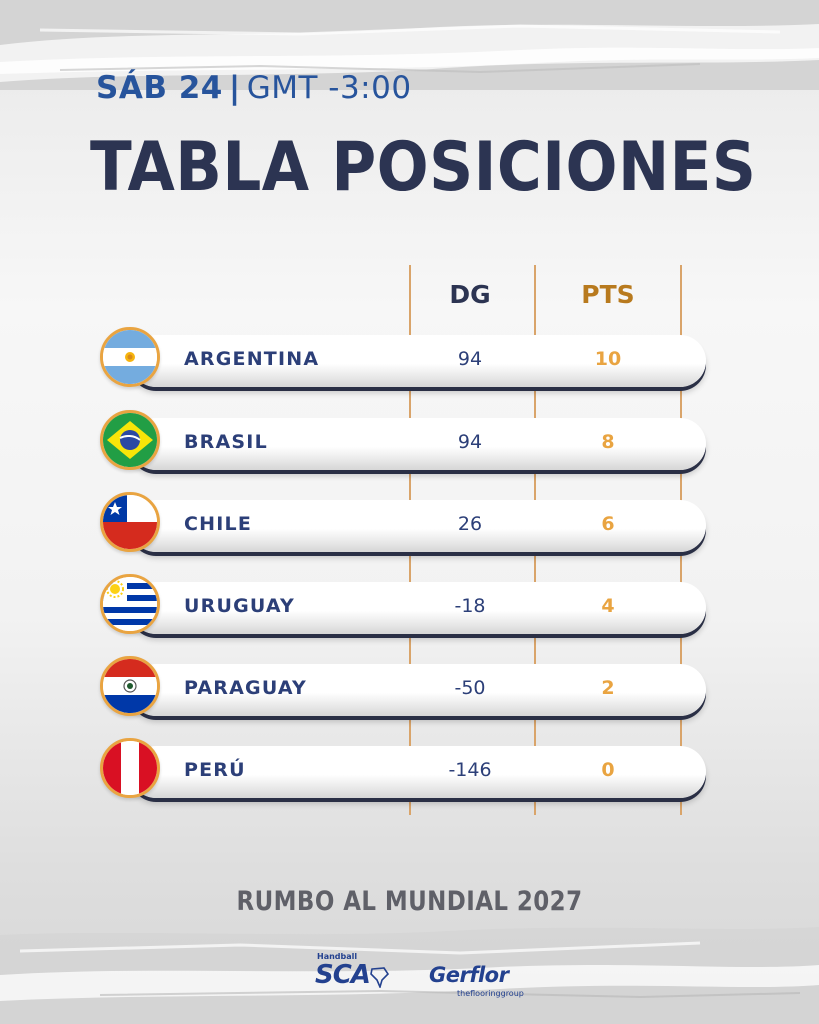 This screenshot has width=819, height=1024. What do you see at coordinates (409, 901) in the screenshot?
I see `footer-tagline: RUMBO AL MUNDIAL 2027` at bounding box center [409, 901].